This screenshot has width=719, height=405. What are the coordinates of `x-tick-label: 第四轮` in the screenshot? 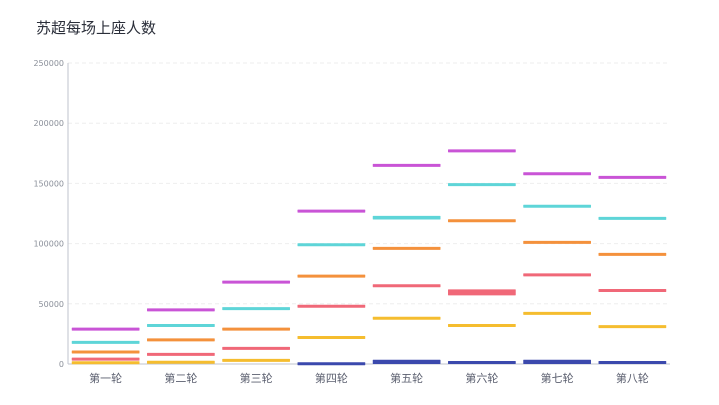 It's located at (331, 378).